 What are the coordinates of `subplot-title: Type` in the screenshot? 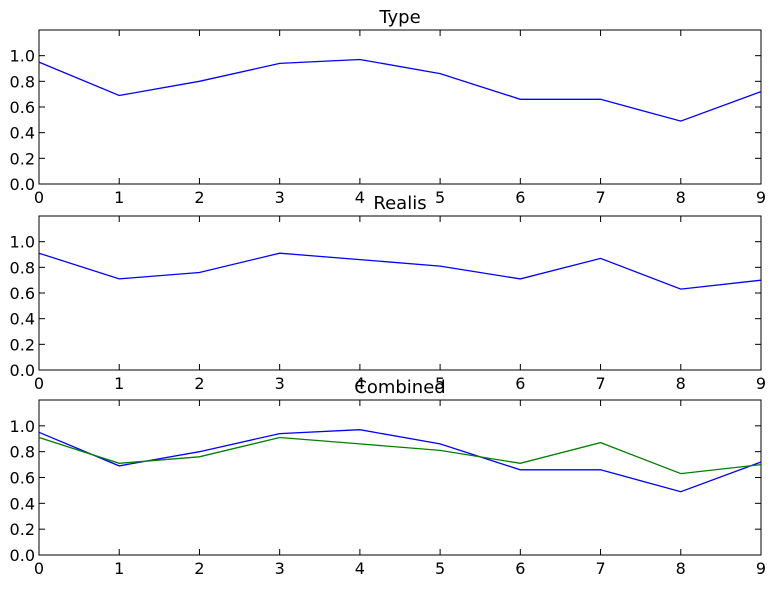 It's located at (399, 17).